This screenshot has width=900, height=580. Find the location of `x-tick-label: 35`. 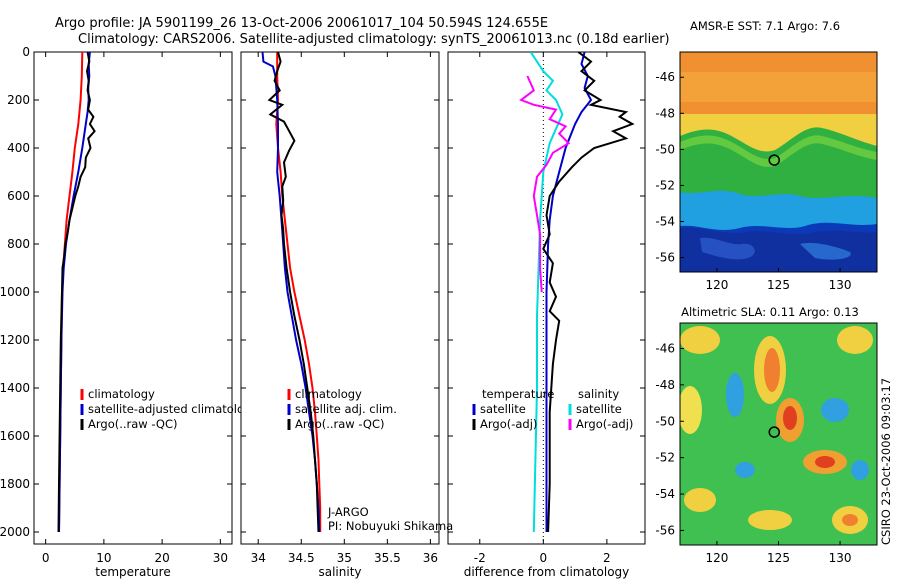

x-tick-label: 35 is located at coordinates (344, 558).